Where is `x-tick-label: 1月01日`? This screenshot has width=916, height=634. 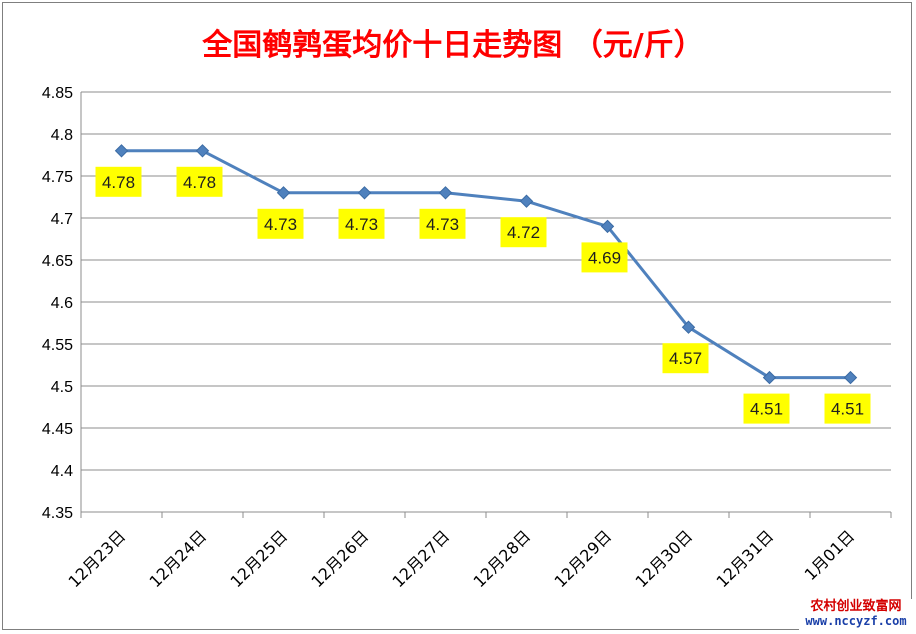 x-tick-label: 1月01日 is located at coordinates (830, 555).